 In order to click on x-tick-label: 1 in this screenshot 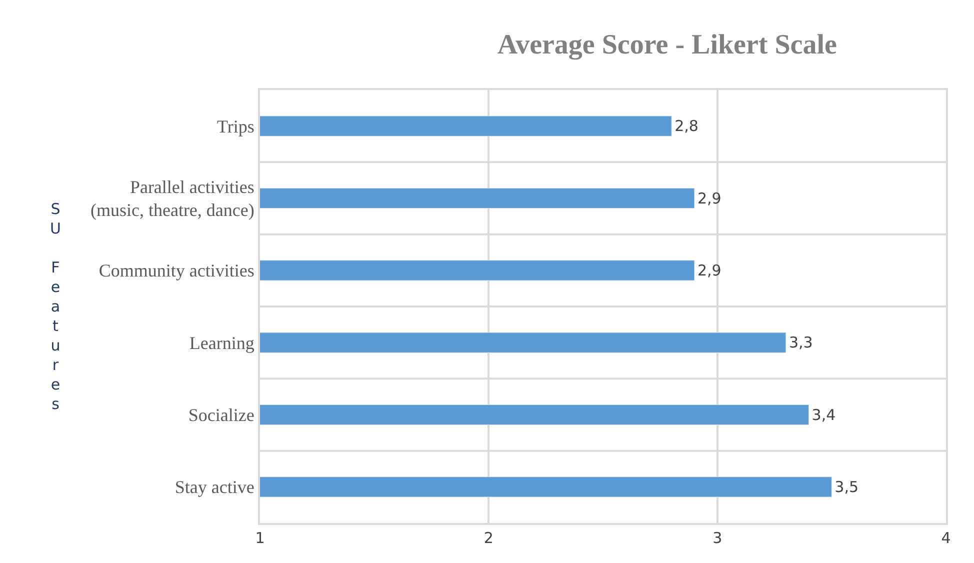, I will do `click(260, 538)`.